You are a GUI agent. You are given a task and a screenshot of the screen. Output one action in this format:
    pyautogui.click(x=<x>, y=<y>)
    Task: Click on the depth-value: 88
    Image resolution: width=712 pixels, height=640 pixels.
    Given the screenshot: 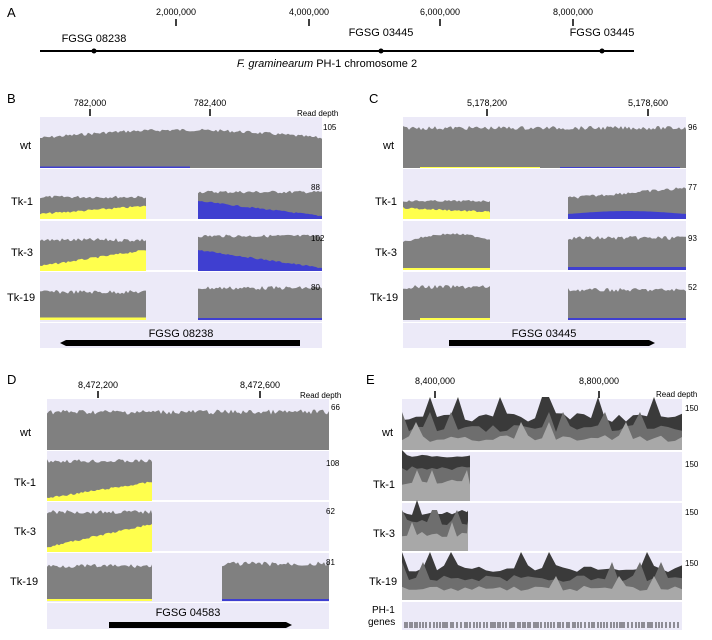 What is the action you would take?
    pyautogui.click(x=315, y=187)
    